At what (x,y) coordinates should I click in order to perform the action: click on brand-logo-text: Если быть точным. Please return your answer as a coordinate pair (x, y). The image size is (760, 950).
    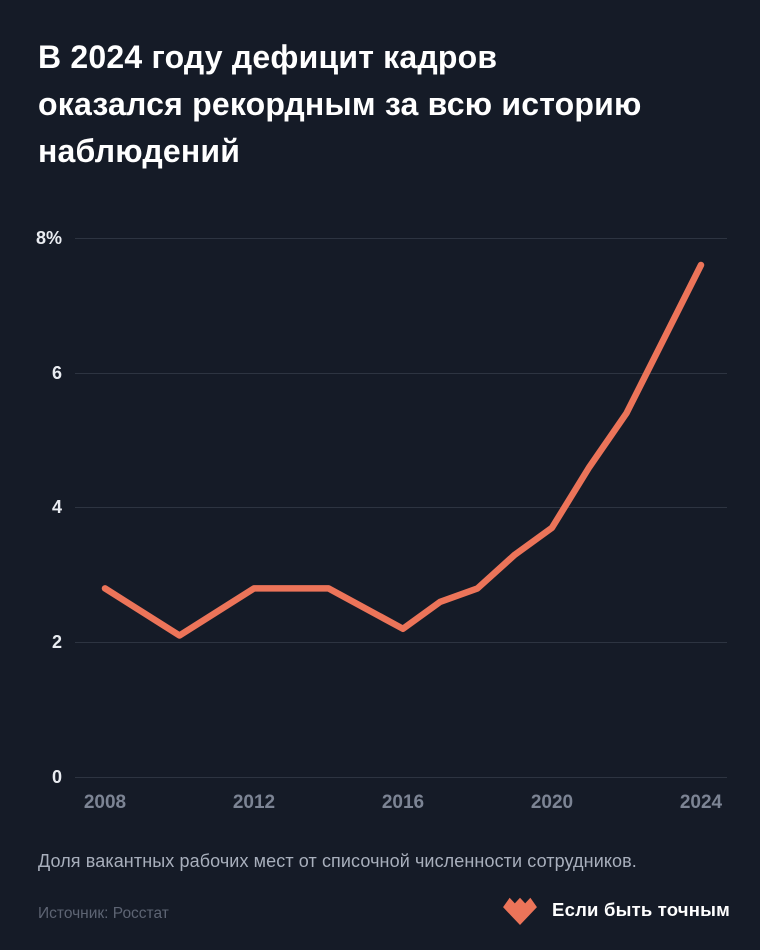
    Looking at the image, I should click on (641, 909).